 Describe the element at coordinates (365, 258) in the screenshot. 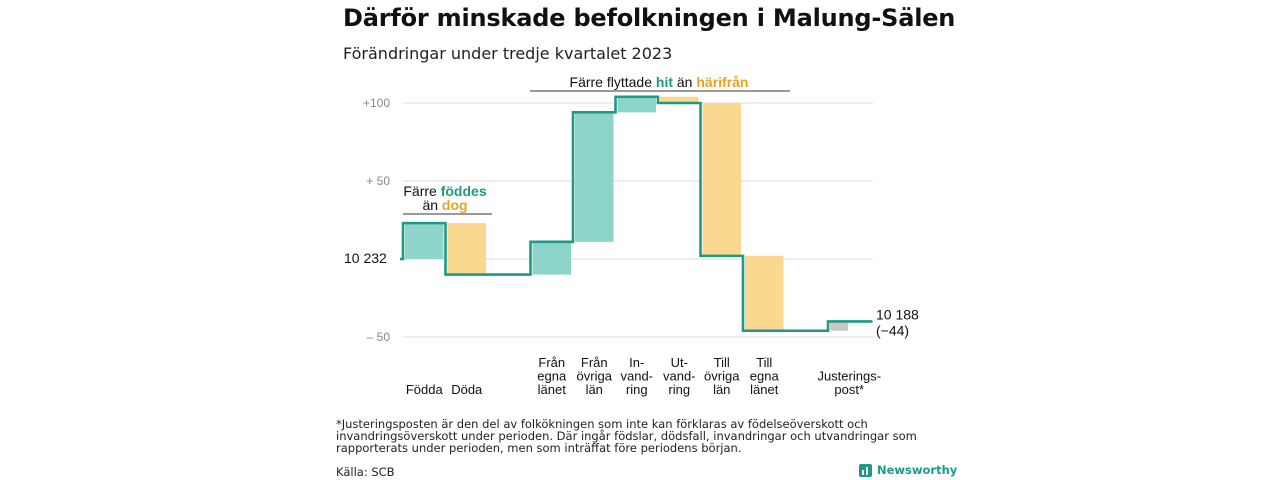

I see `start-value-label: 10 232` at that location.